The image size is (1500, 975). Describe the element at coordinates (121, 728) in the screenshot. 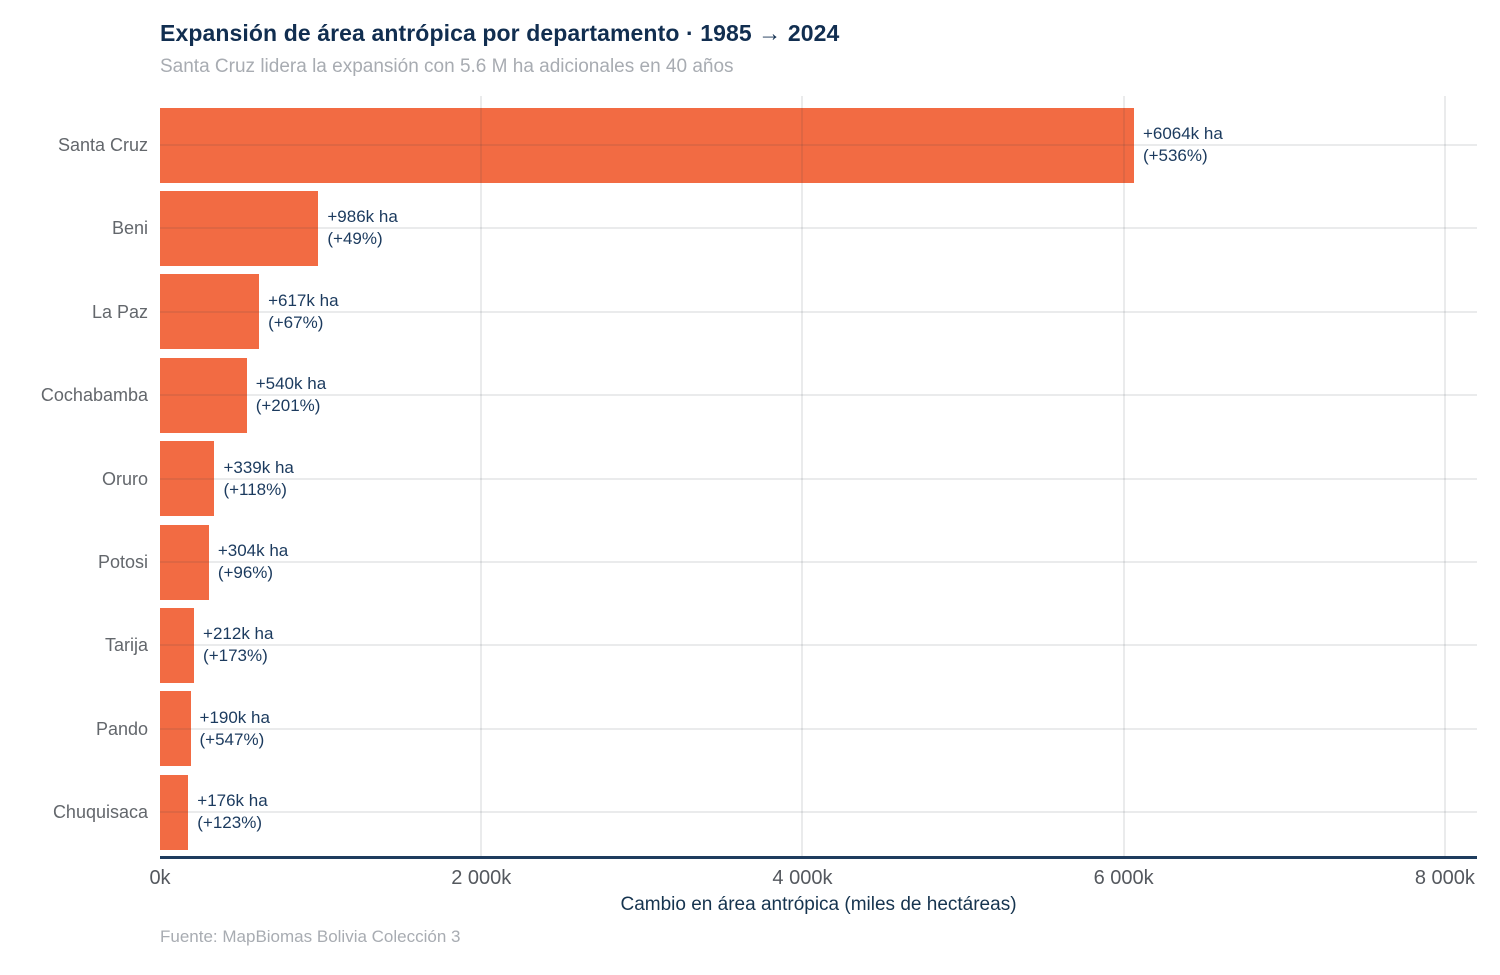

I see `category-label: Pando` at that location.